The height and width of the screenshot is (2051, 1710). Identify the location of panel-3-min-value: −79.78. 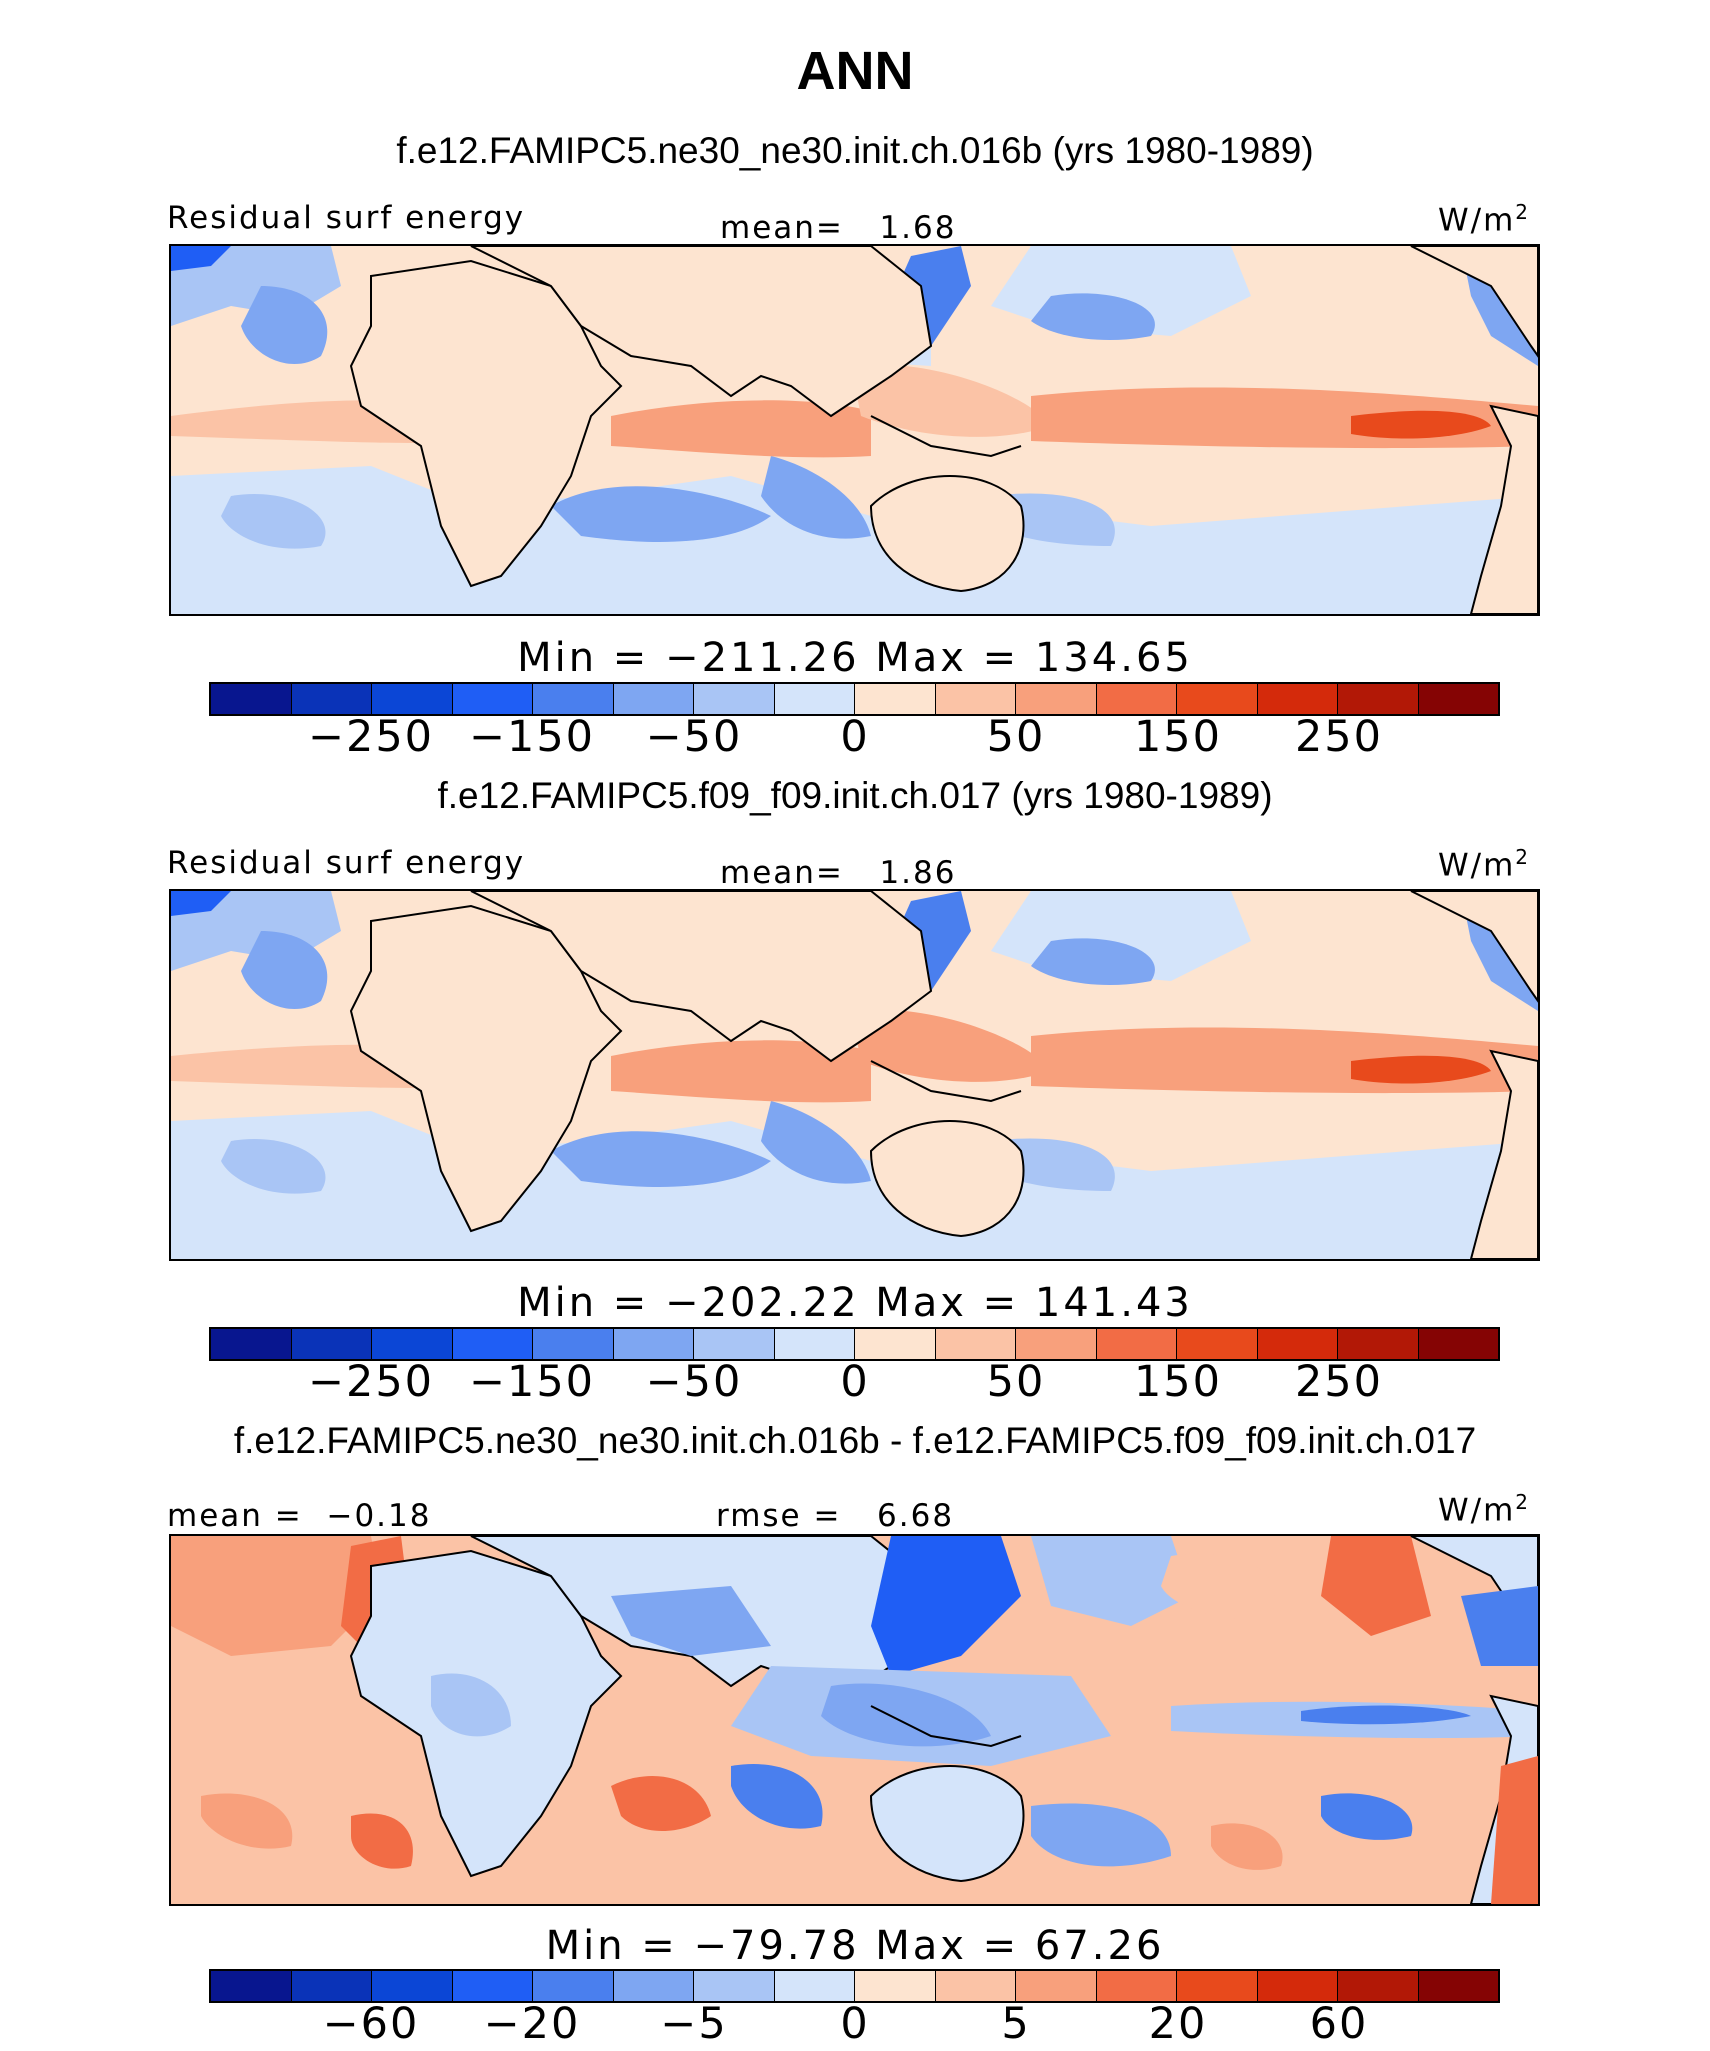
(776, 1946).